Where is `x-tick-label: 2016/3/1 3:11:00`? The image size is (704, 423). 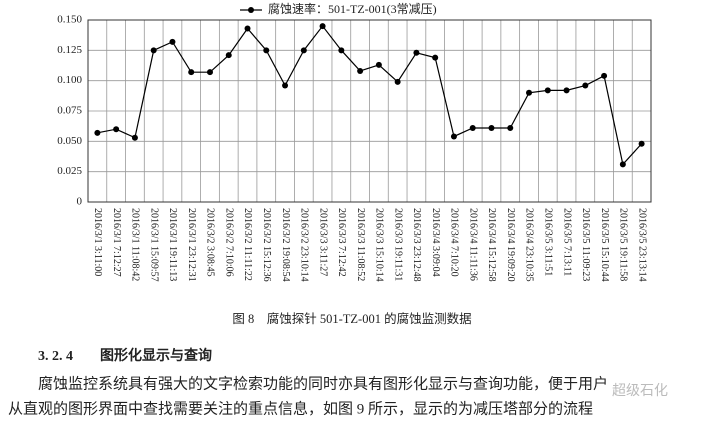
x-tick-label: 2016/3/1 3:11:00 is located at coordinates (97, 242).